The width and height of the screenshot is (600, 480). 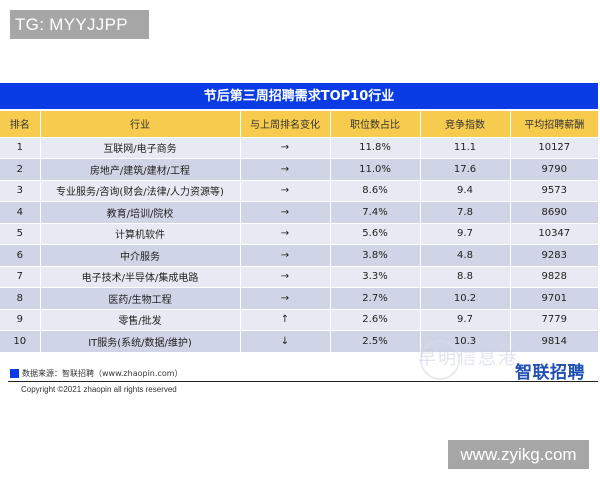 I want to click on cell-rank: 8, so click(x=20, y=298).